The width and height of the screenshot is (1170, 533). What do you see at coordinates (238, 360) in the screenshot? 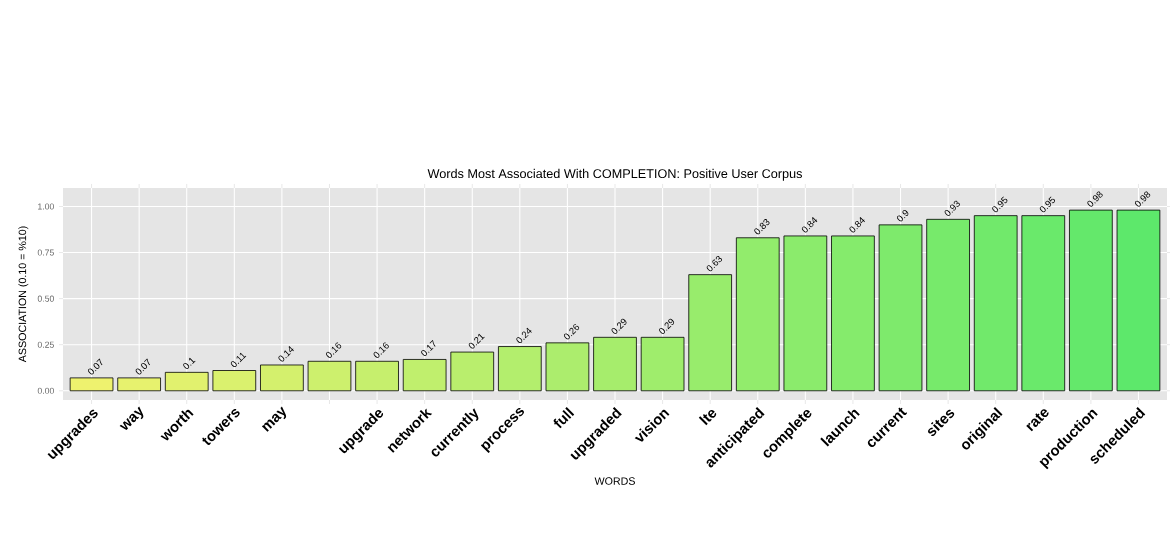
I see `data-label: 0.11` at bounding box center [238, 360].